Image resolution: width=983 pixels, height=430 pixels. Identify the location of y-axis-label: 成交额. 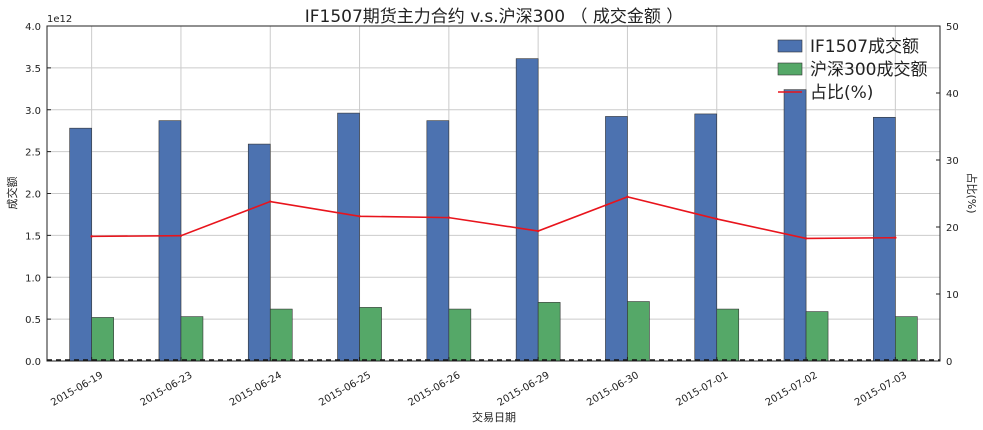
(12, 193).